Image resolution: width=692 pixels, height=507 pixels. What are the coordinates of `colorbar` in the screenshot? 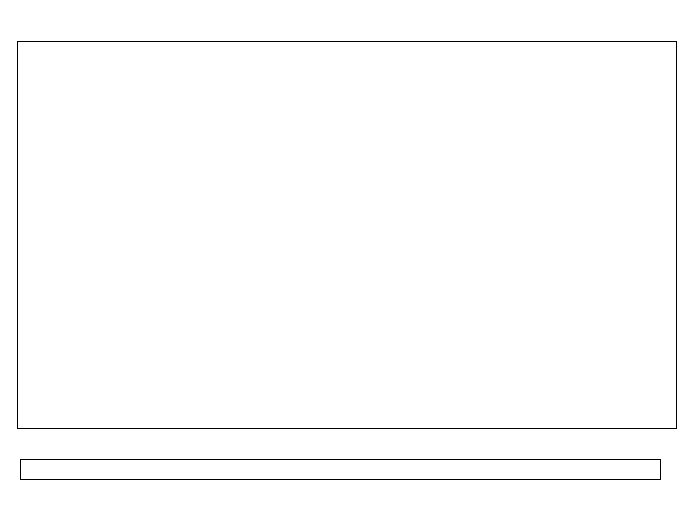 It's located at (340, 469).